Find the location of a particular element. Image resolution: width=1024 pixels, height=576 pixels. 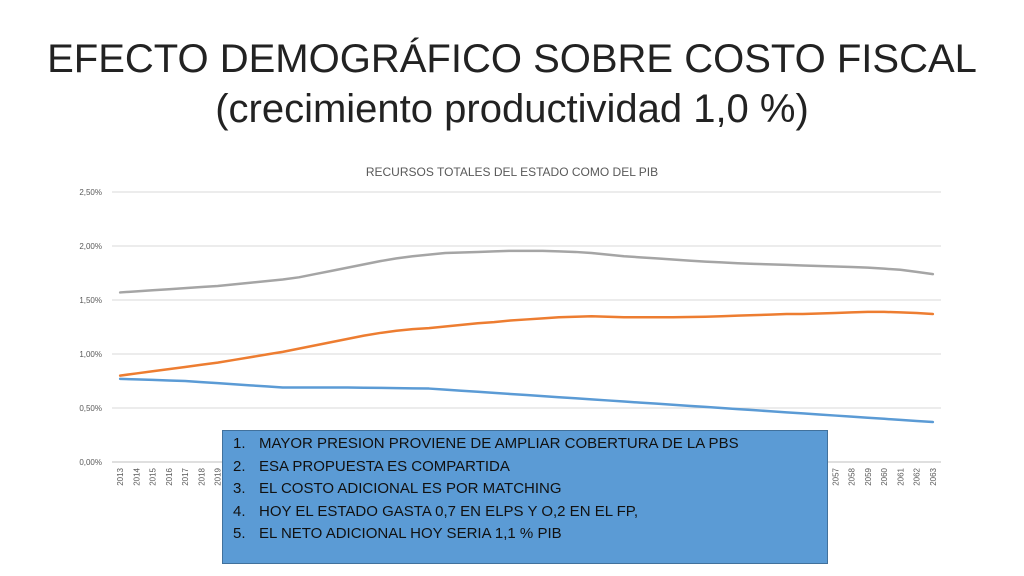

note-text: ESA PROPUESTA ES COMPARTIDA is located at coordinates (384, 466).